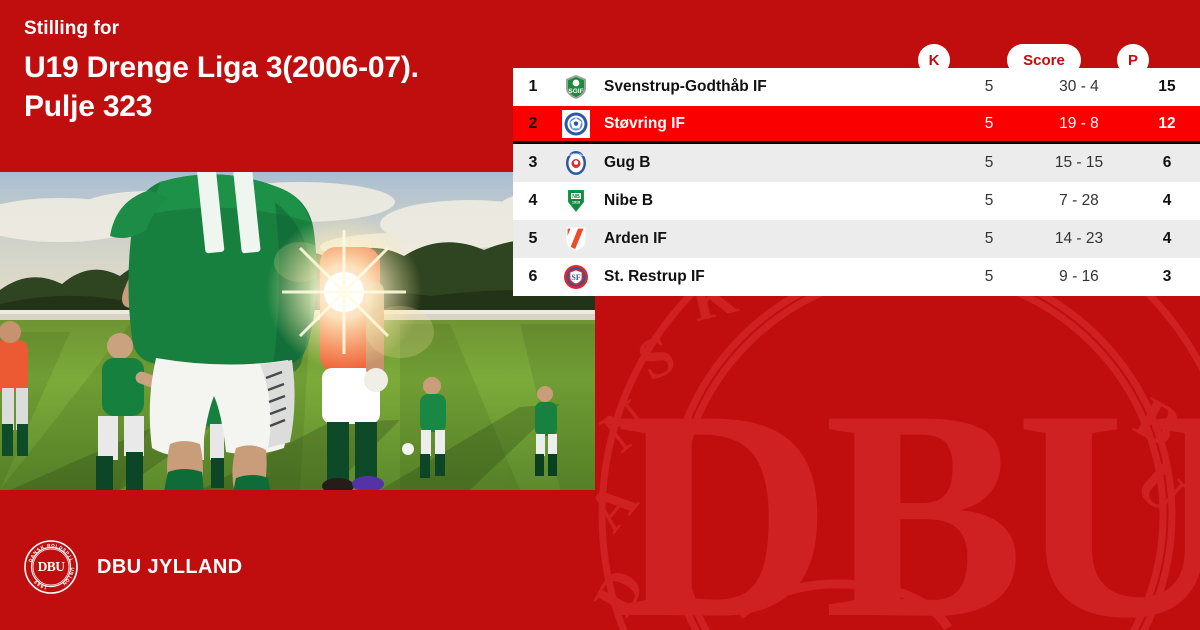 Image resolution: width=1200 pixels, height=630 pixels. I want to click on row-club: Støvring IF, so click(644, 123).